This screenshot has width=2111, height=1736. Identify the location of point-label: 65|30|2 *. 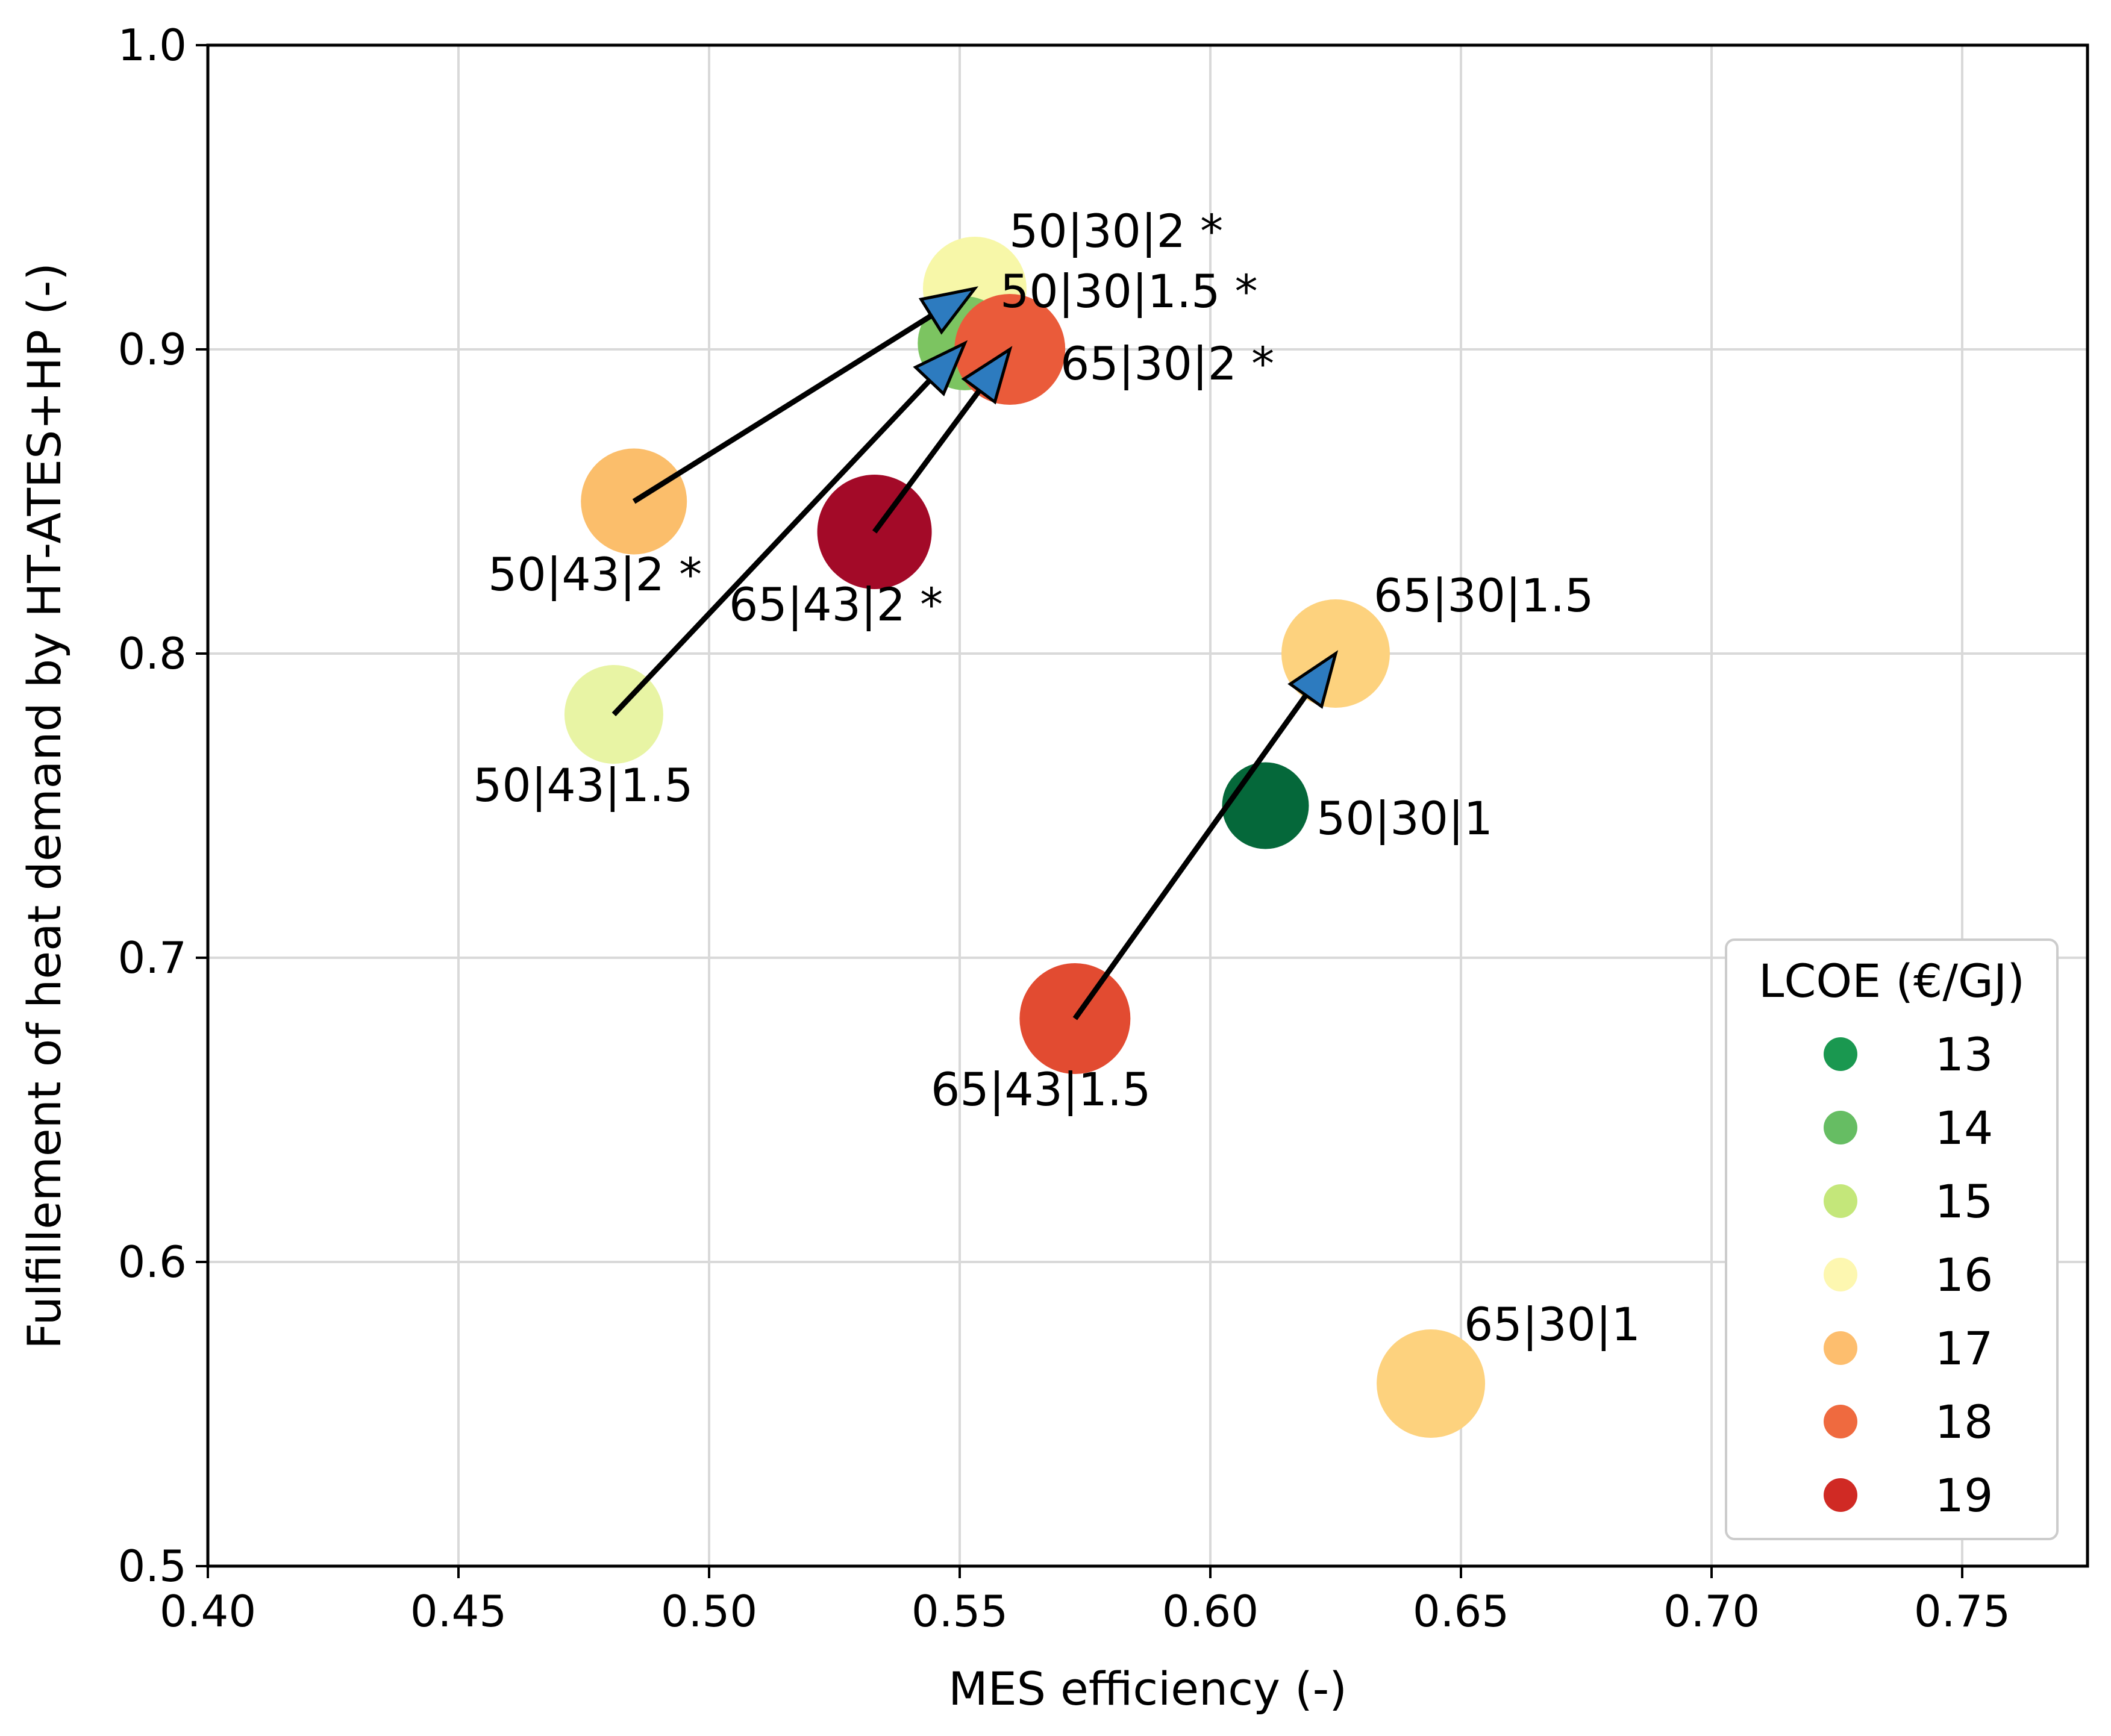
(1167, 364).